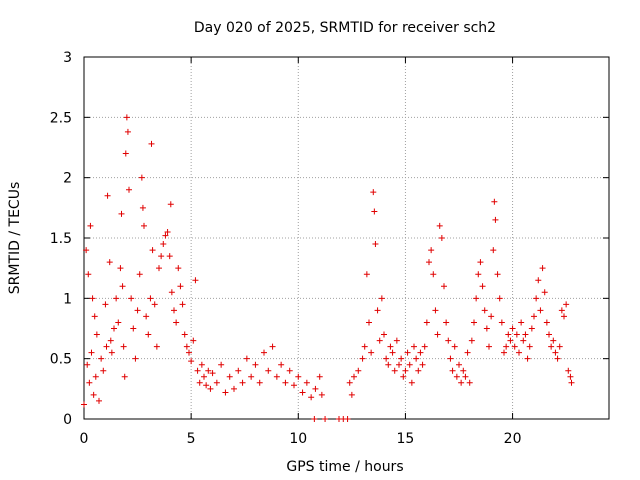 The width and height of the screenshot is (640, 480). I want to click on x-axis-label: GPS time / hours, so click(344, 467).